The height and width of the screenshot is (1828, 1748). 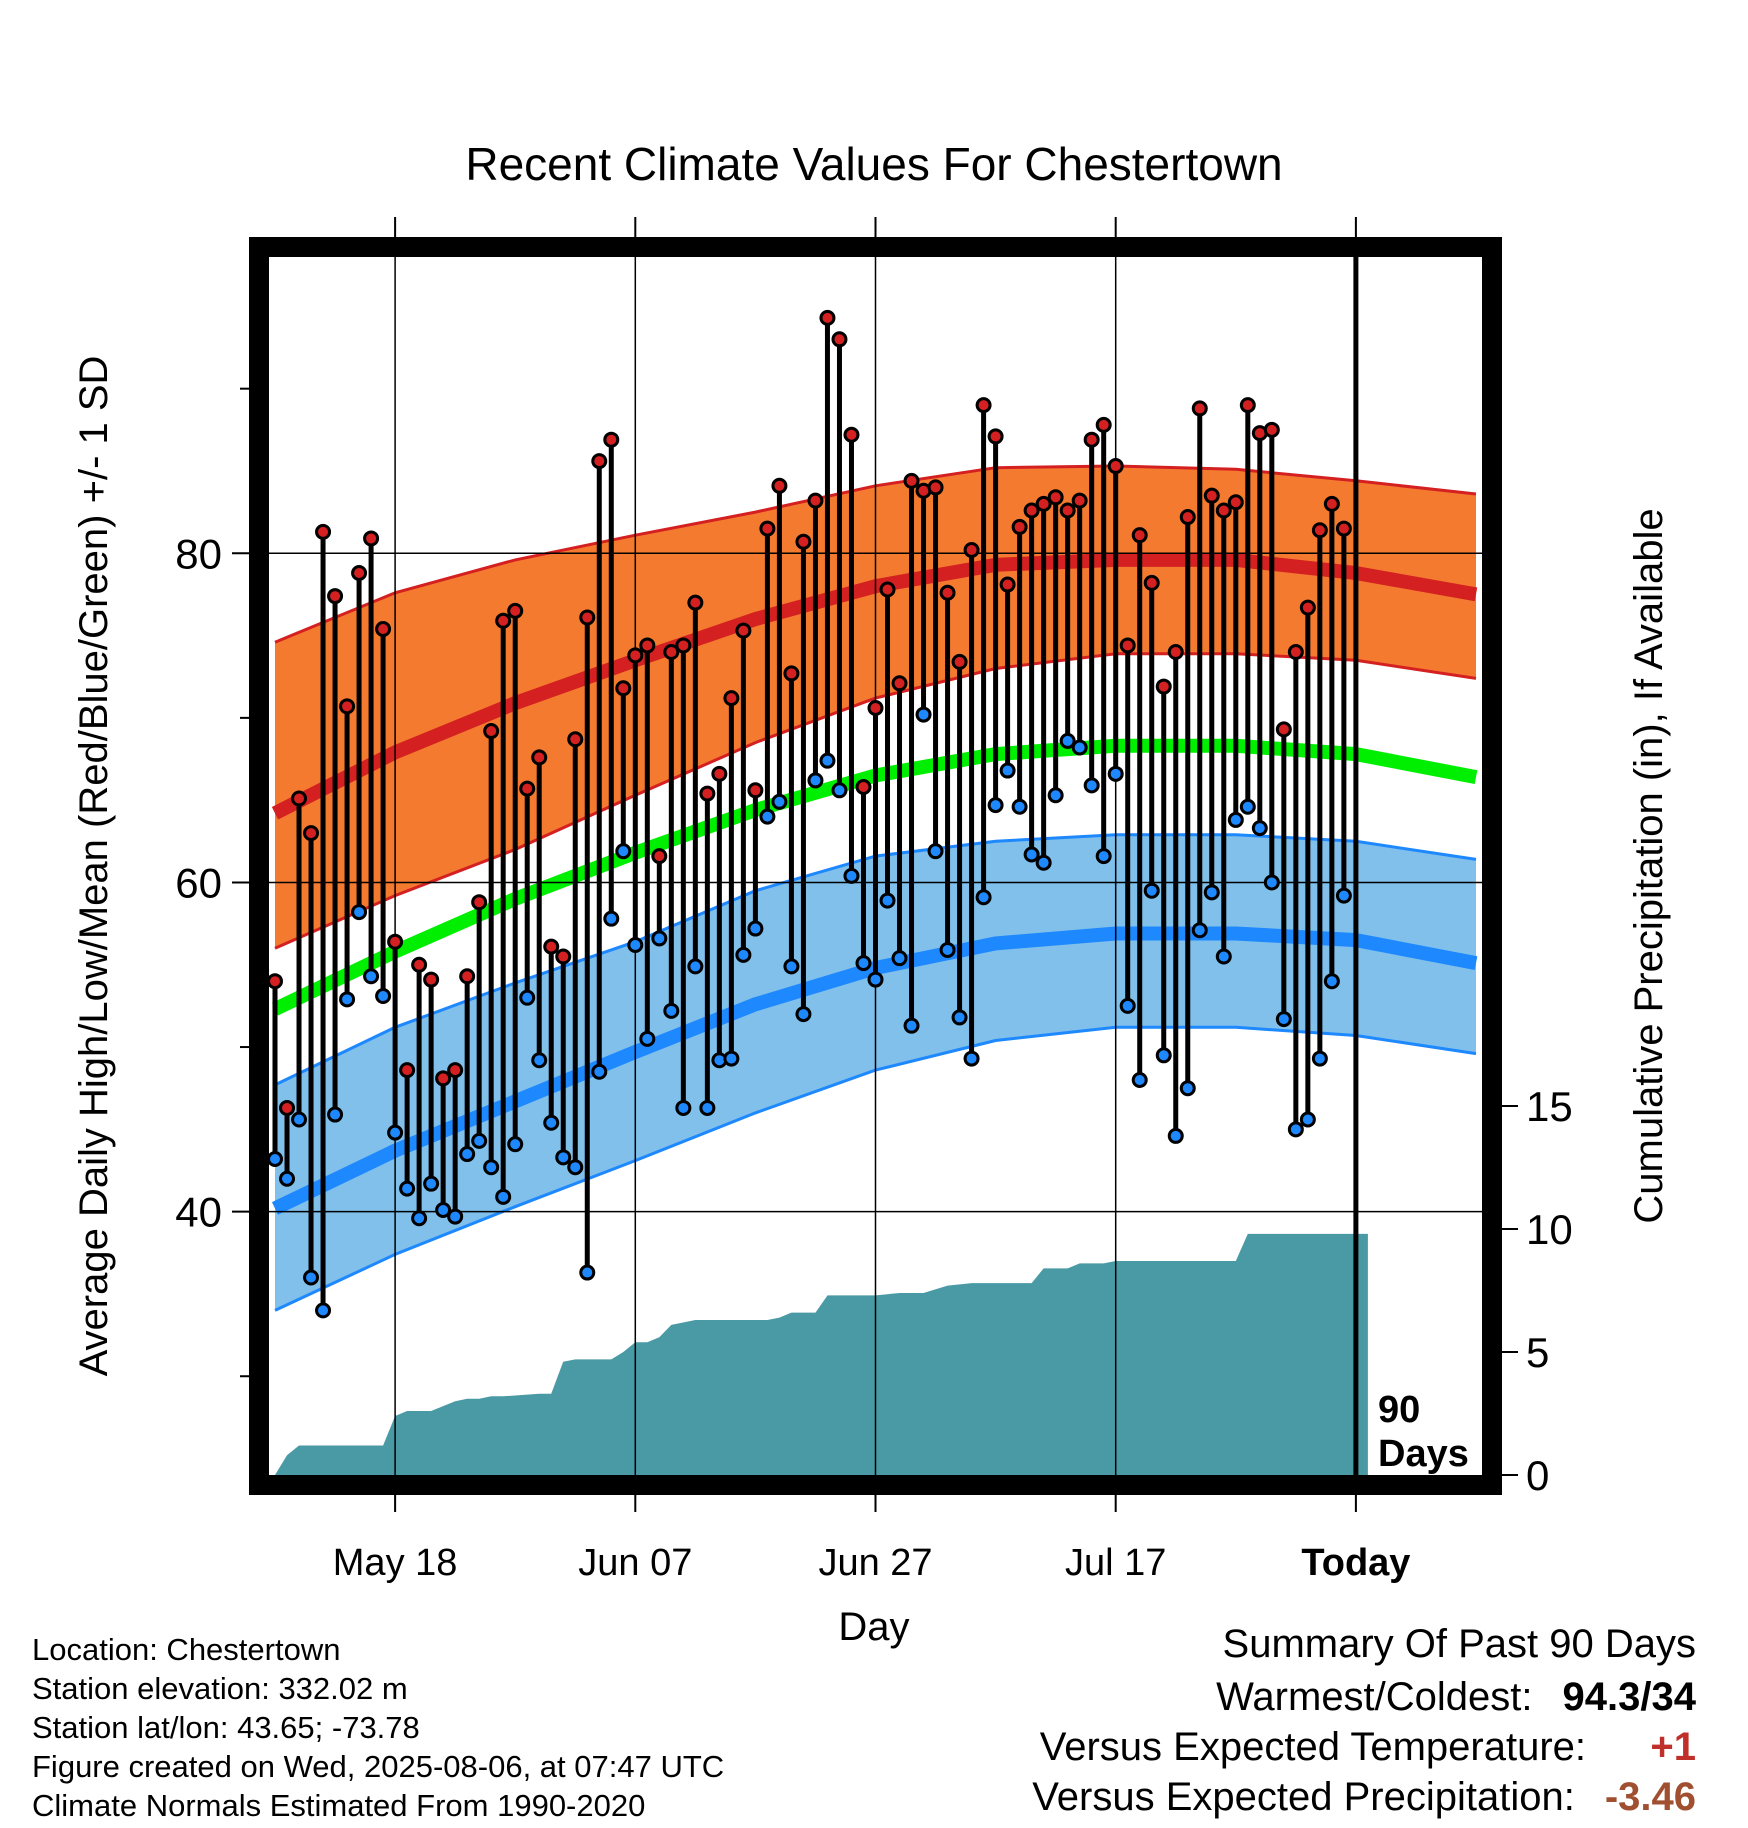 What do you see at coordinates (198, 1212) in the screenshot?
I see `y-tick-label: 40` at bounding box center [198, 1212].